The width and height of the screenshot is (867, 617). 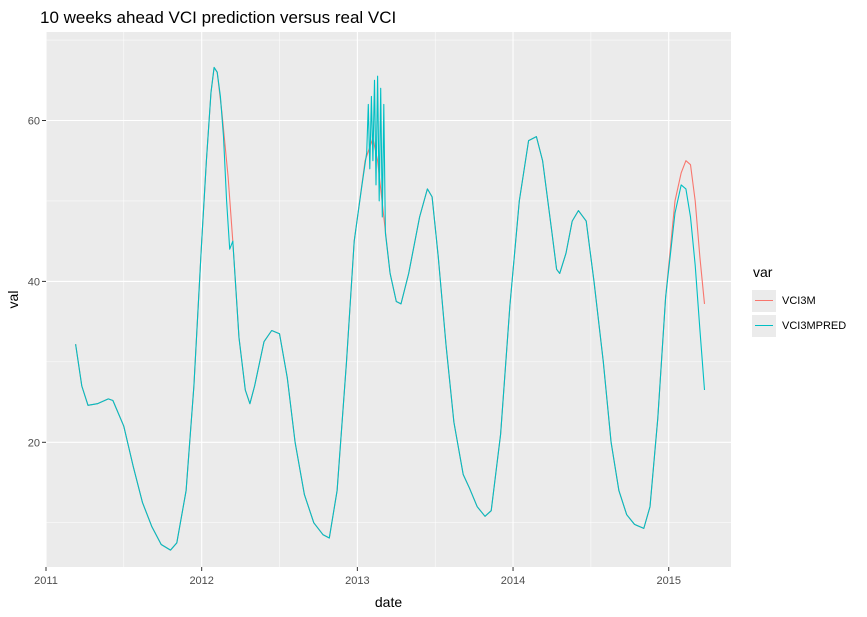 What do you see at coordinates (34, 282) in the screenshot?
I see `y-tick-label: 40` at bounding box center [34, 282].